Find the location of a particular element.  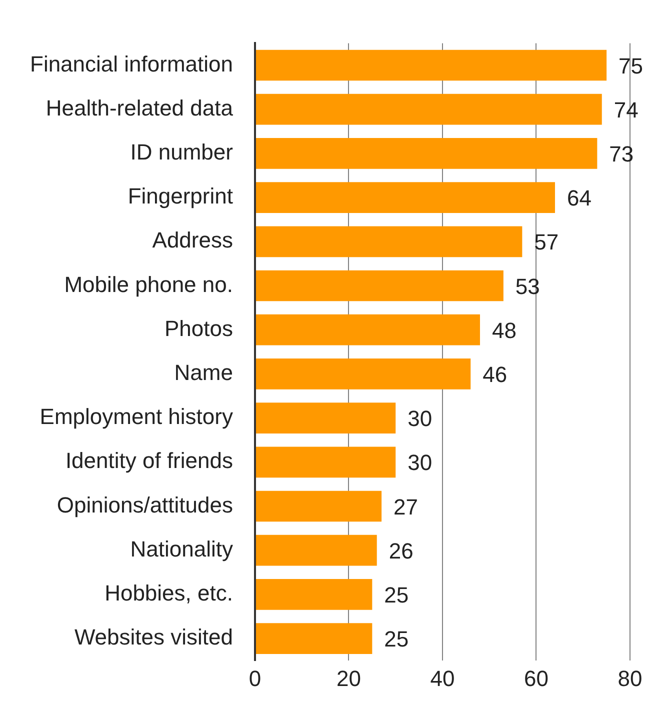

y-tick-label: Mobile phone no. is located at coordinates (148, 284).